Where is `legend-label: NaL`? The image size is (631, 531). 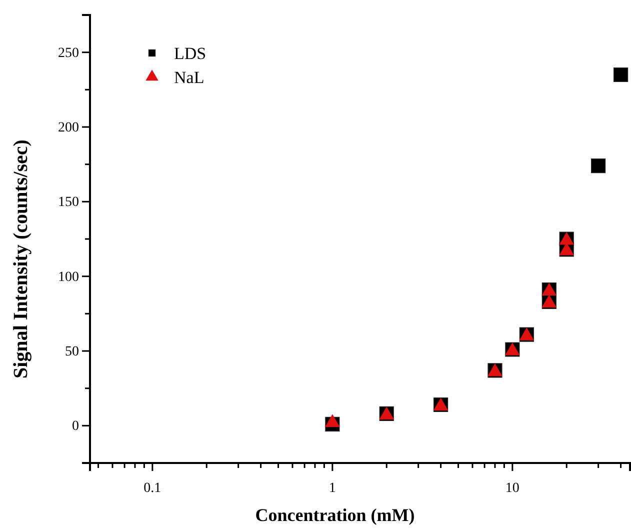 legend-label: NaL is located at coordinates (189, 77).